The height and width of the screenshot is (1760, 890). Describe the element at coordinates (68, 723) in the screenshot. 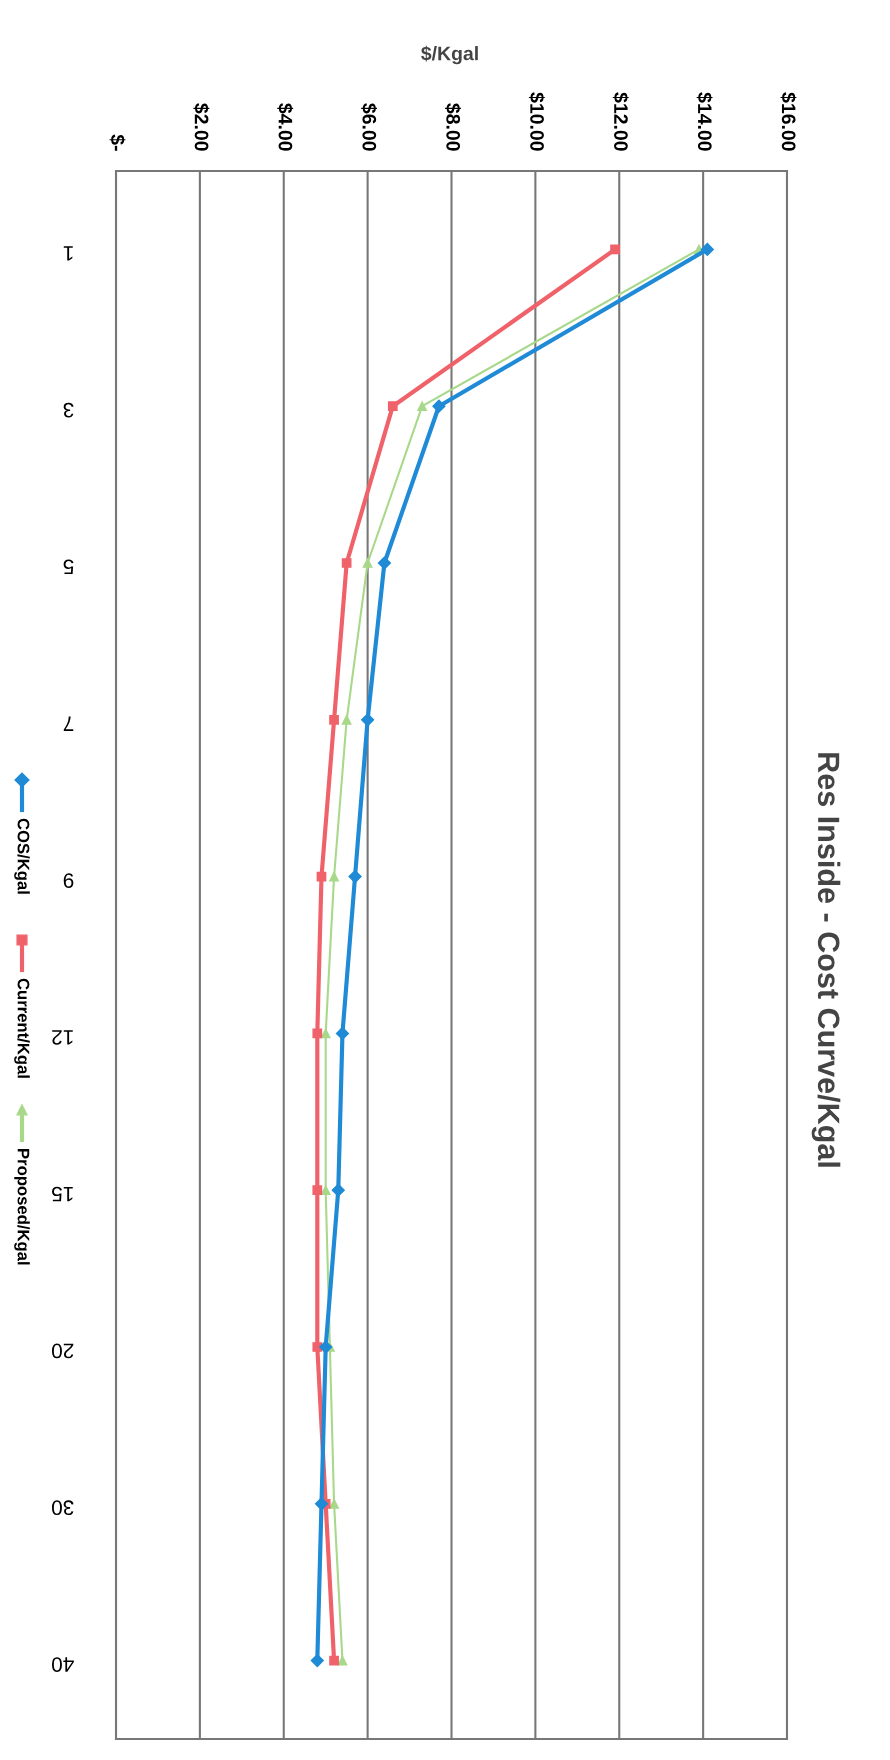

I see `y-tick-label: 7` at that location.